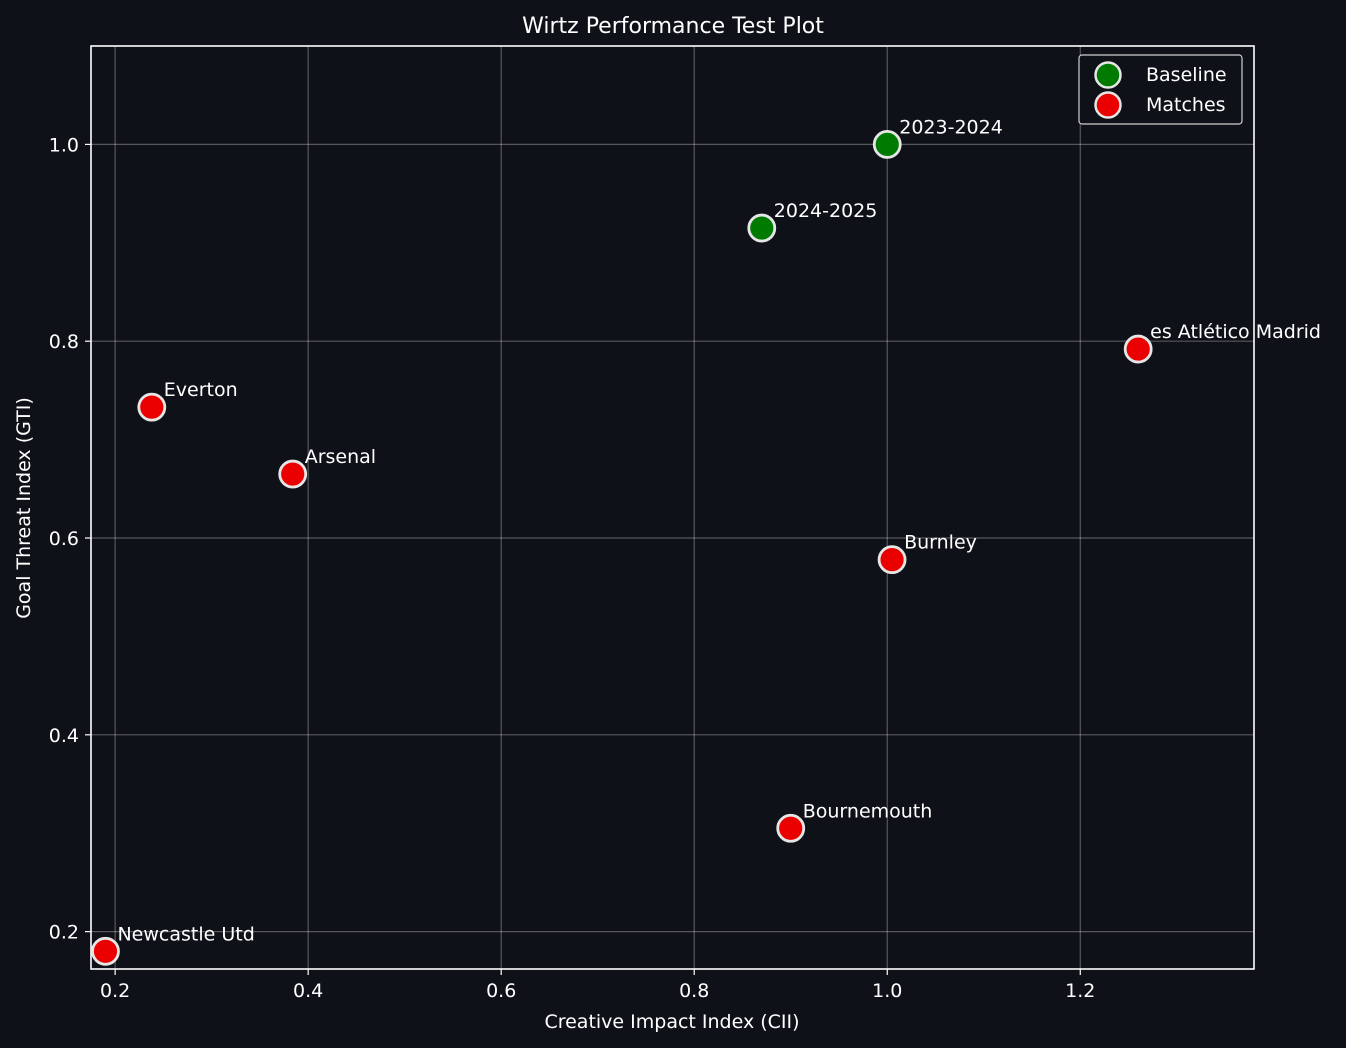 This screenshot has height=1048, width=1346. I want to click on chart-title: Wirtz Performance Test Plot, so click(673, 26).